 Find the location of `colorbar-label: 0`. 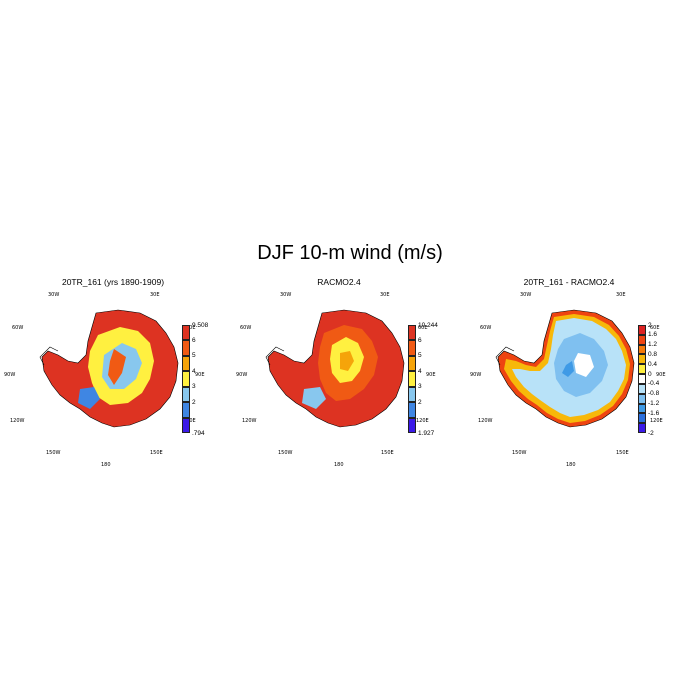

colorbar-label: 0 is located at coordinates (650, 374).